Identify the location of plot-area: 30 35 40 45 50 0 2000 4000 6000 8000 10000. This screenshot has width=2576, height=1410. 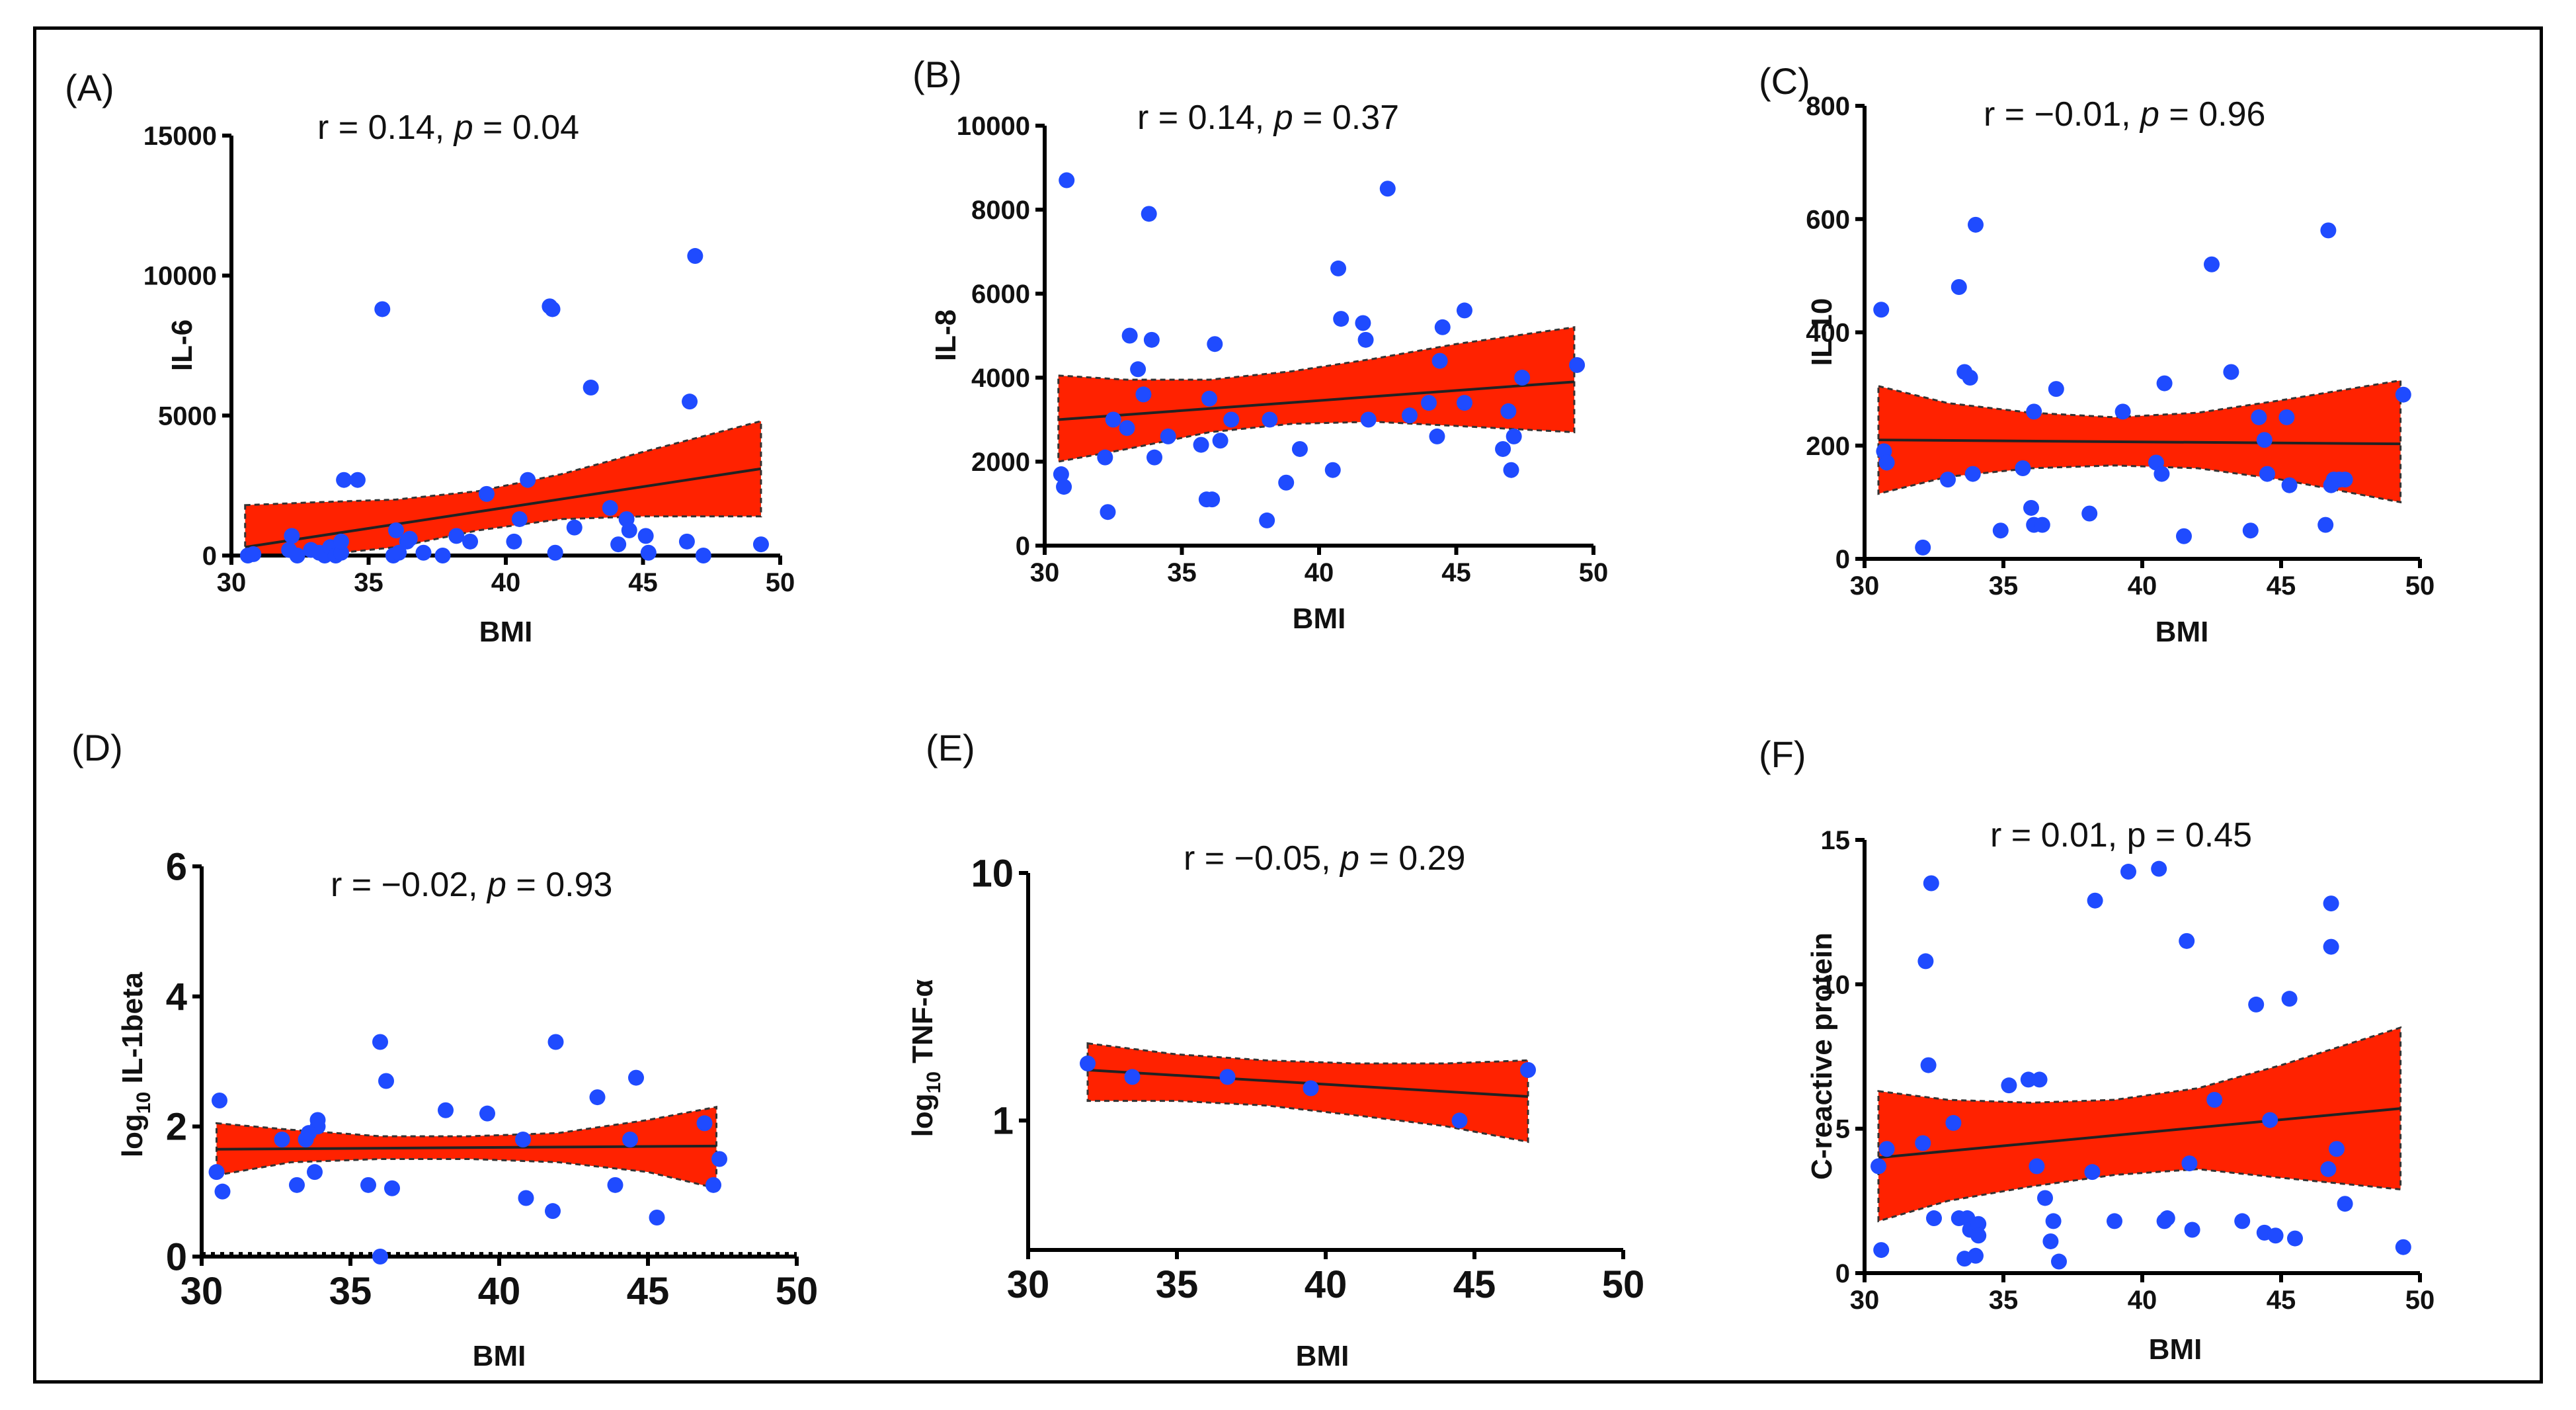
(1282, 349).